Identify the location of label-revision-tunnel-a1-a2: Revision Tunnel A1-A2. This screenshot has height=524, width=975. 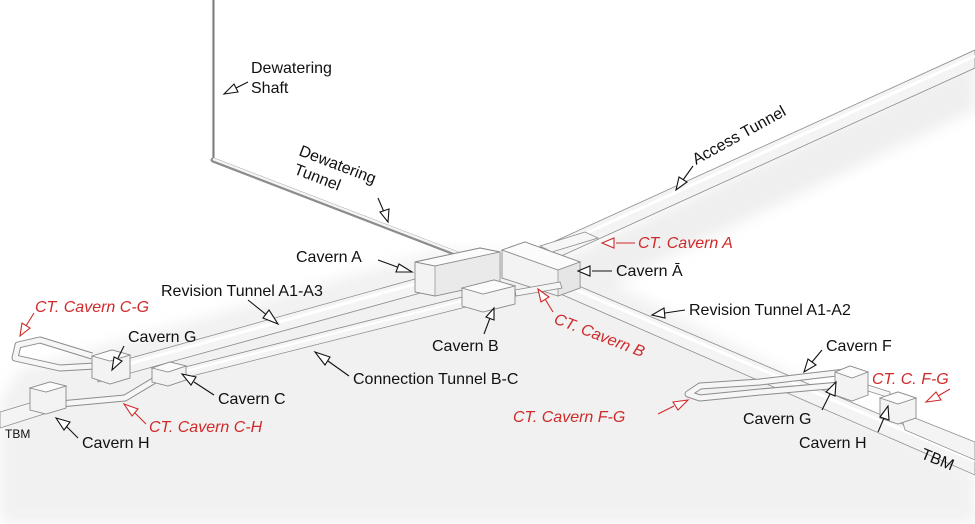
(750, 310).